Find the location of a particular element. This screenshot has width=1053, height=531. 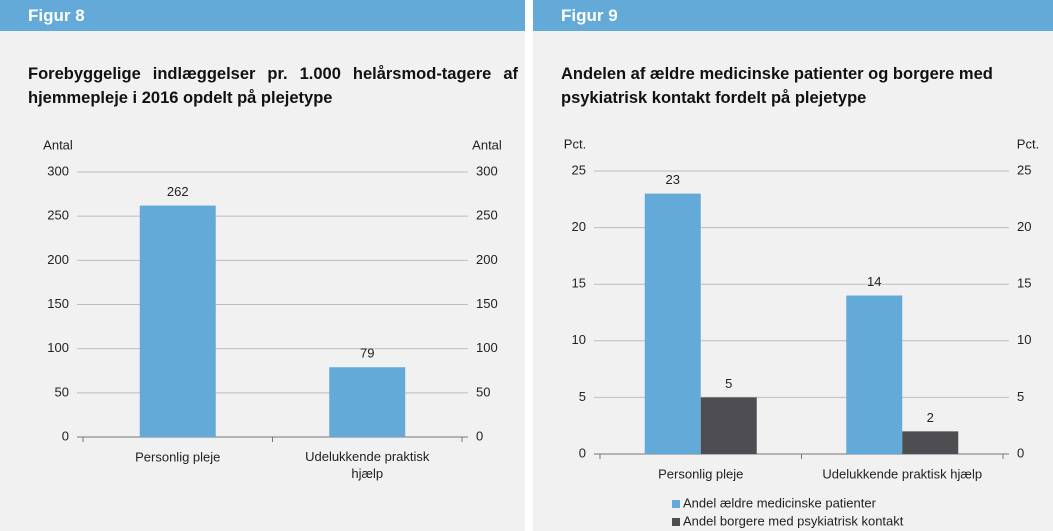

legend-label: Andel ældre medicinske patienter is located at coordinates (780, 502).